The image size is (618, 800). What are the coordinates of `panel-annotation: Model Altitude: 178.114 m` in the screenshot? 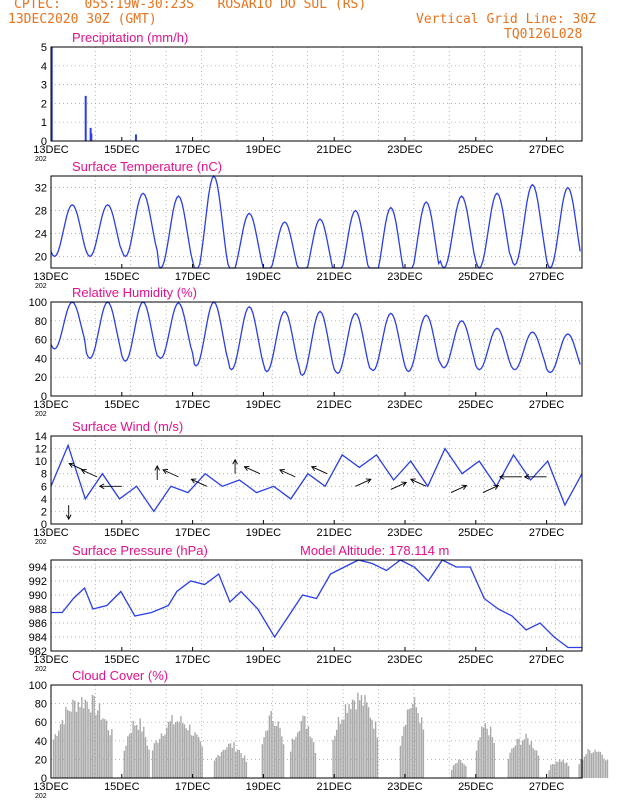 It's located at (374, 550).